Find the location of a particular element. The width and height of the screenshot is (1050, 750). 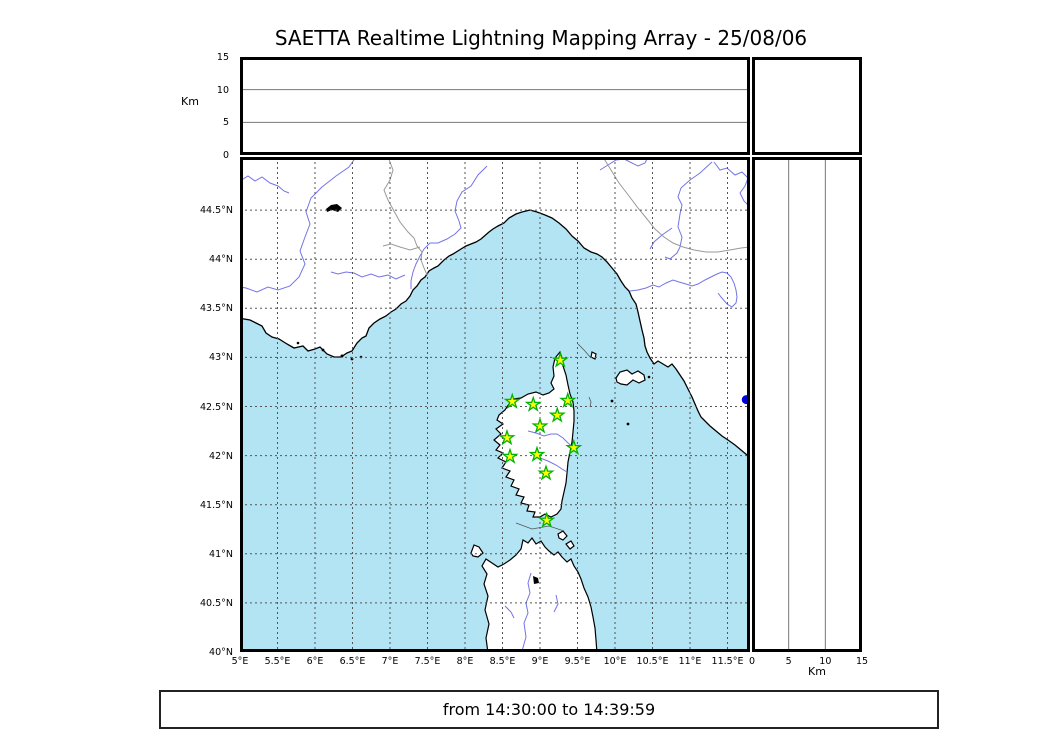

lon-tick-label: 9.5°E is located at coordinates (577, 661).